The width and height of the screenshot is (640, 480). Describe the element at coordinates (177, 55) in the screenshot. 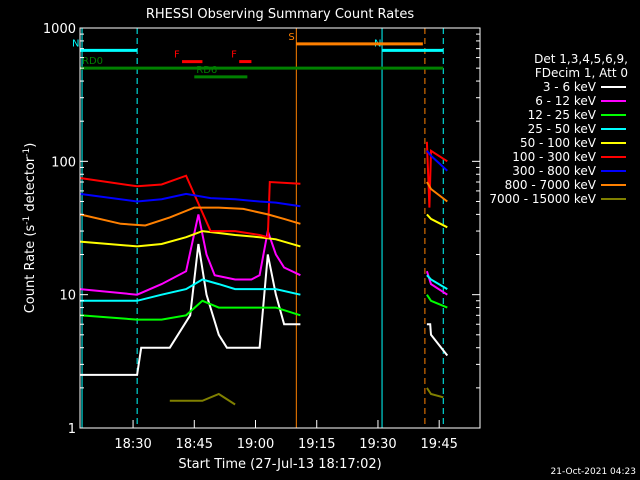

I see `annotation-label-3: F` at that location.